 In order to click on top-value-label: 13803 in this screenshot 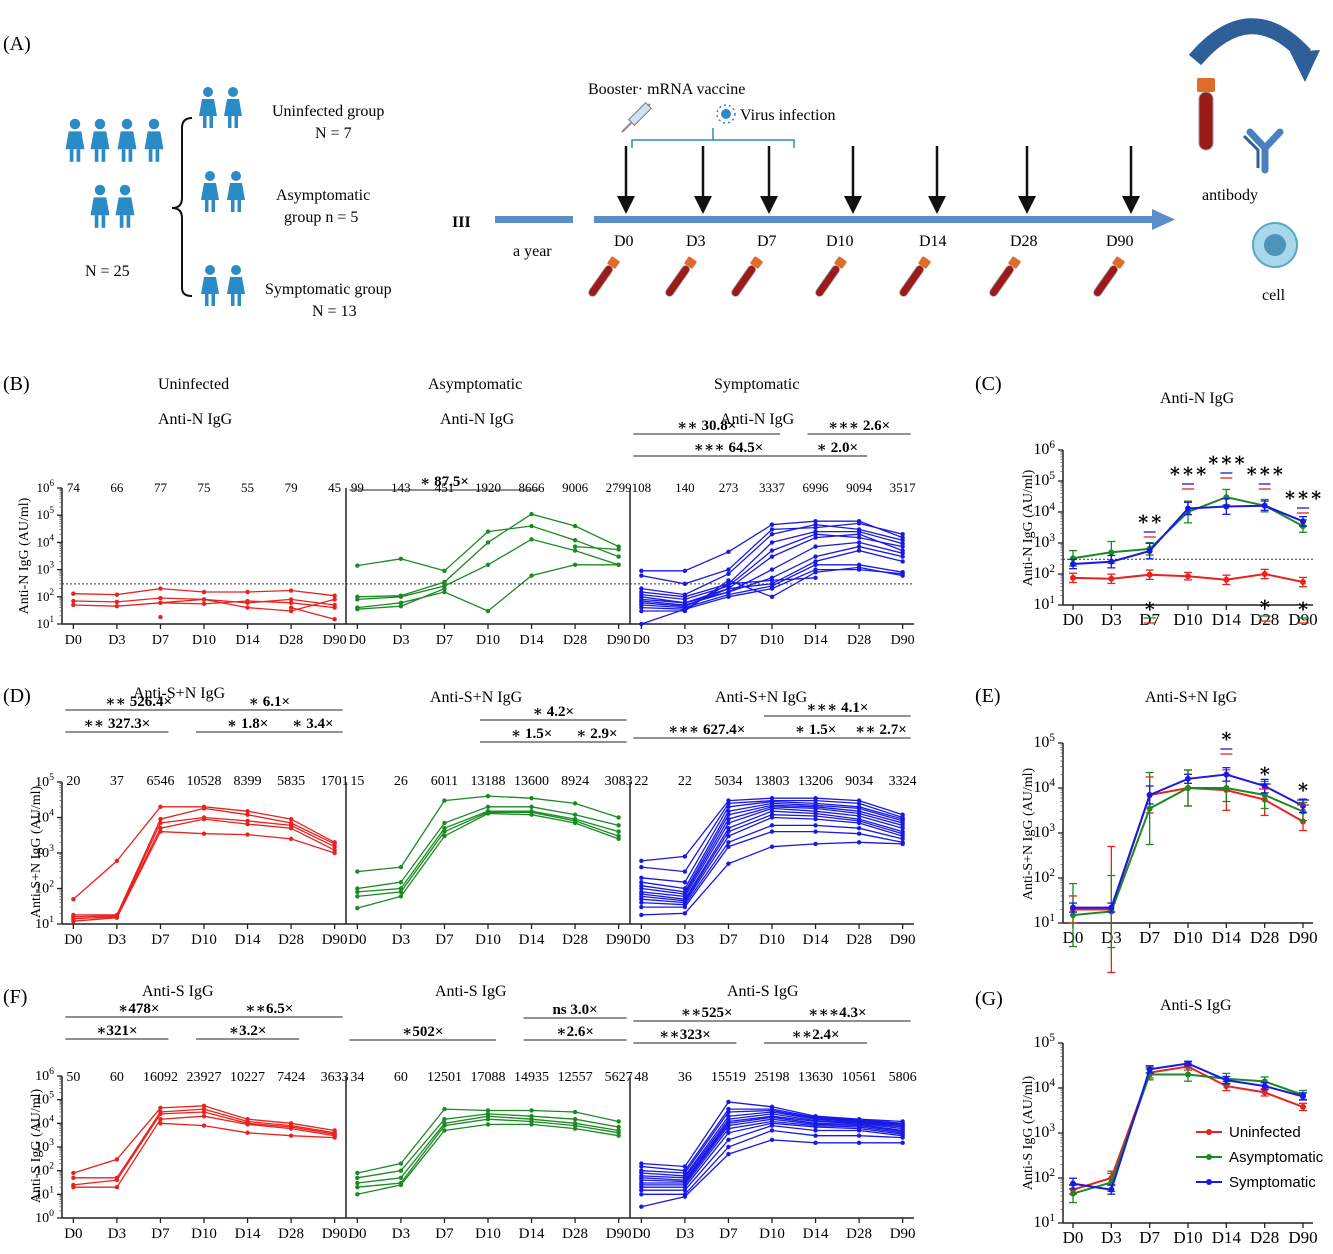, I will do `click(772, 781)`.